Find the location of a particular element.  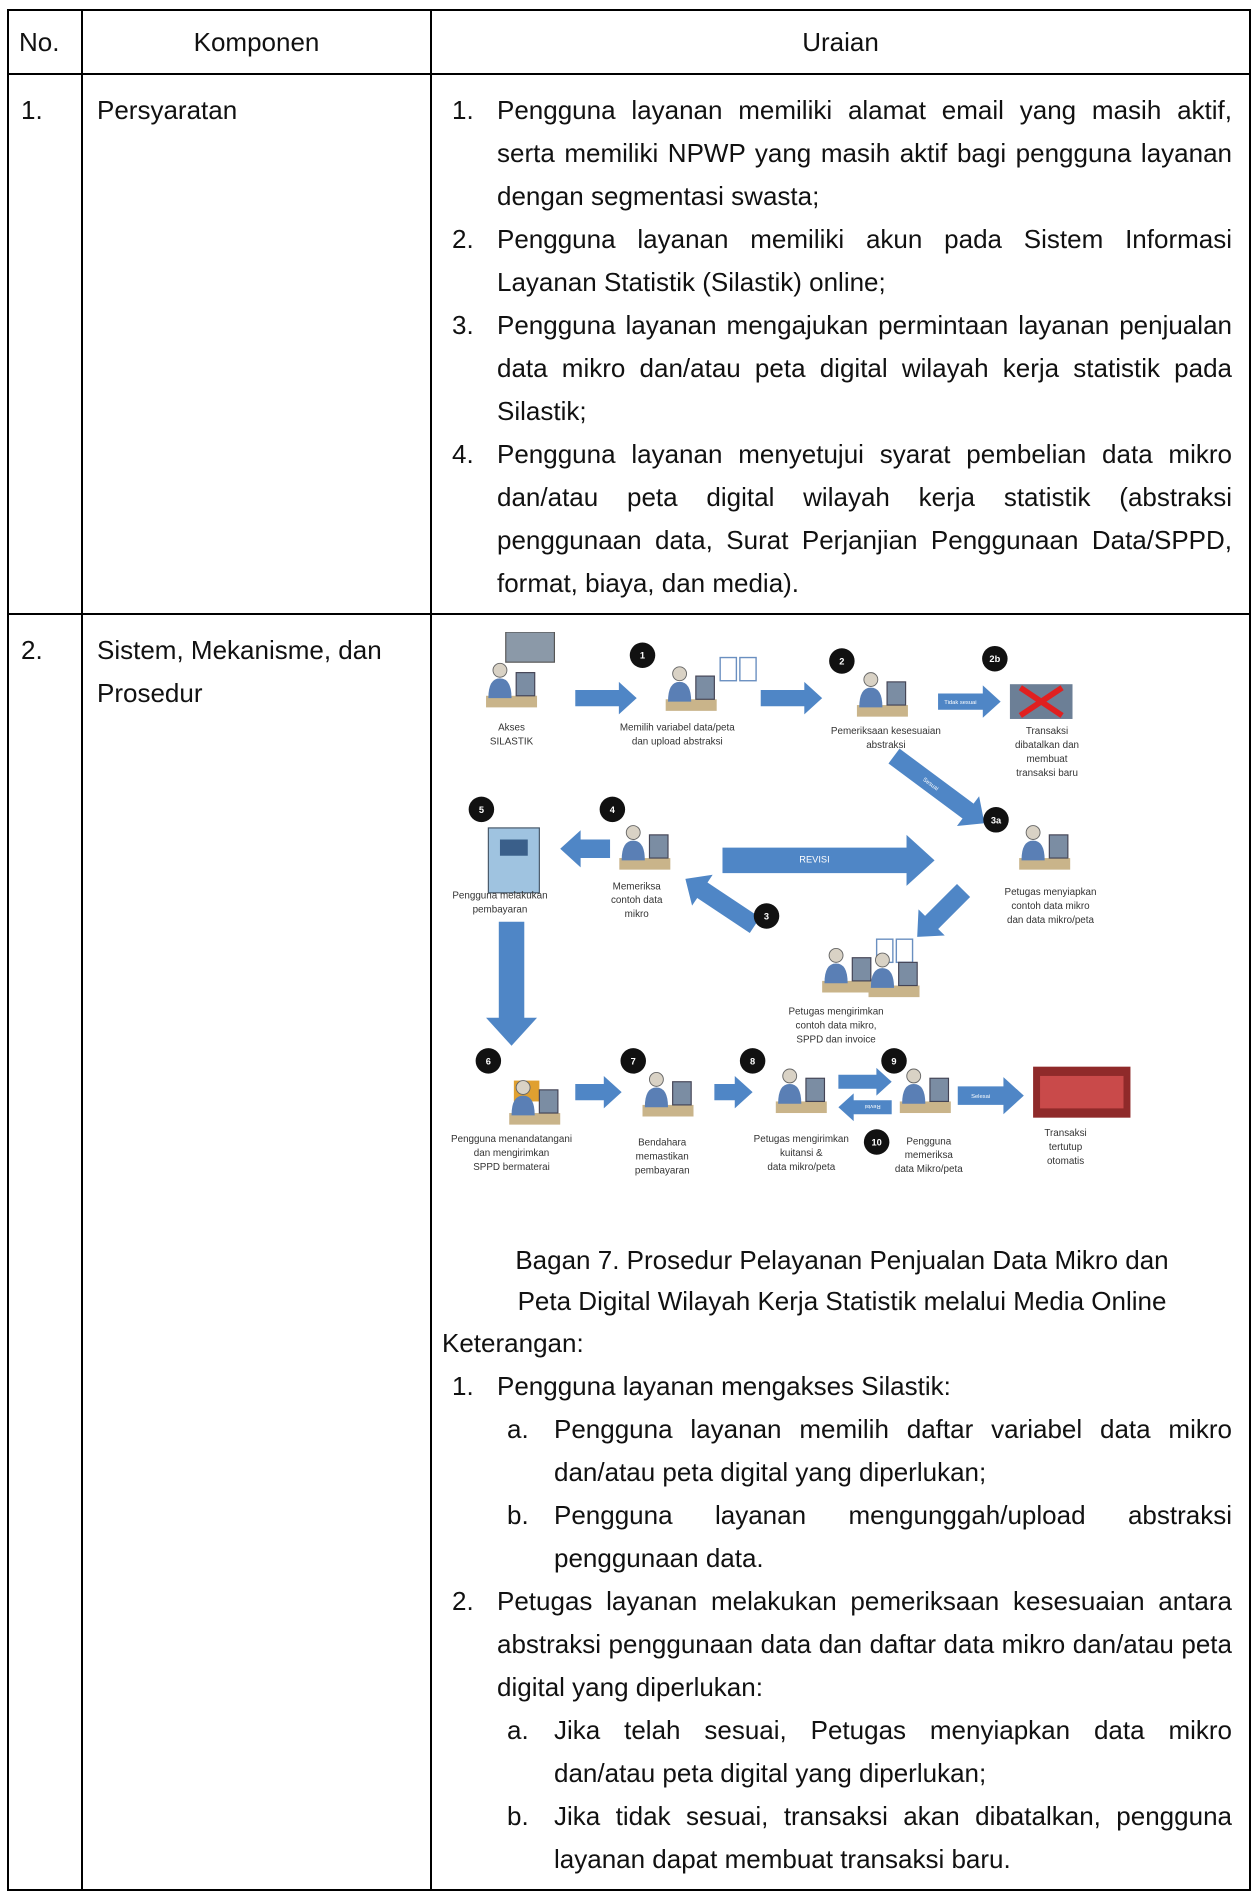

step-number: 2 is located at coordinates (841, 661).